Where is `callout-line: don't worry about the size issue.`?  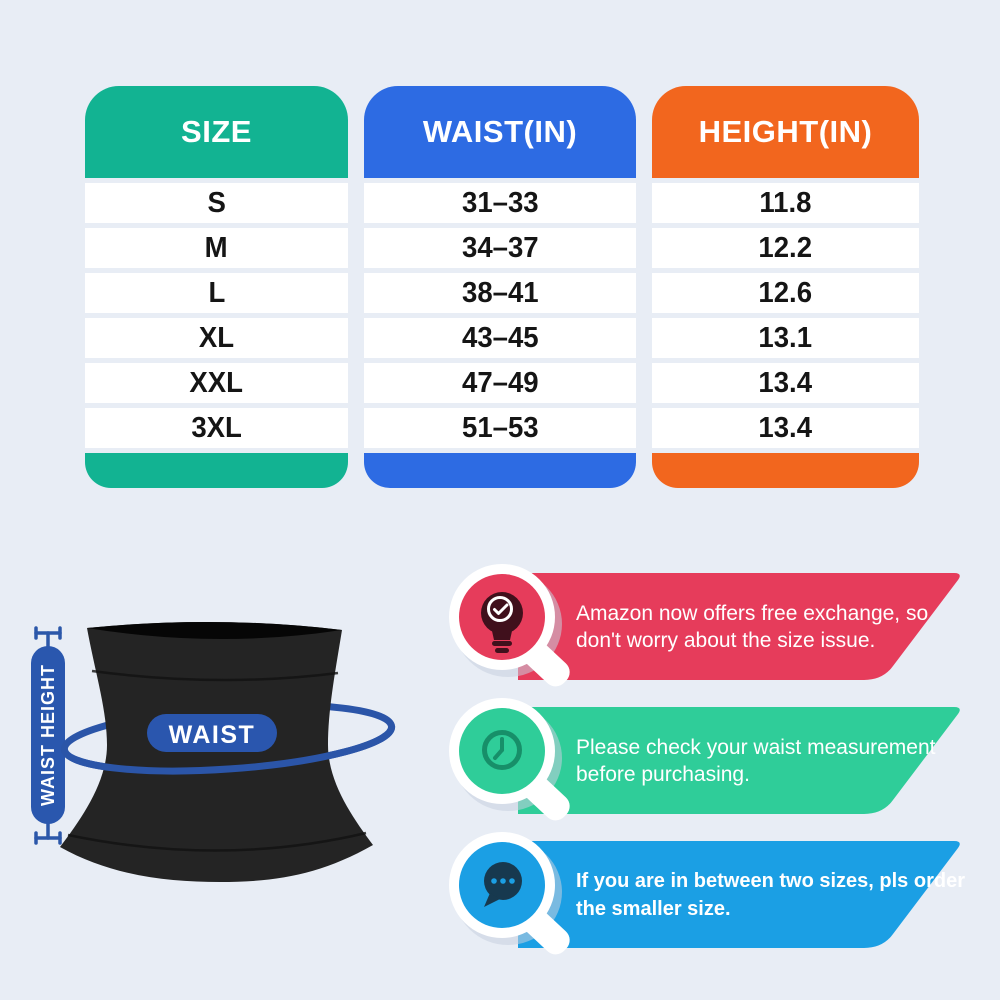 callout-line: don't worry about the size issue. is located at coordinates (726, 640).